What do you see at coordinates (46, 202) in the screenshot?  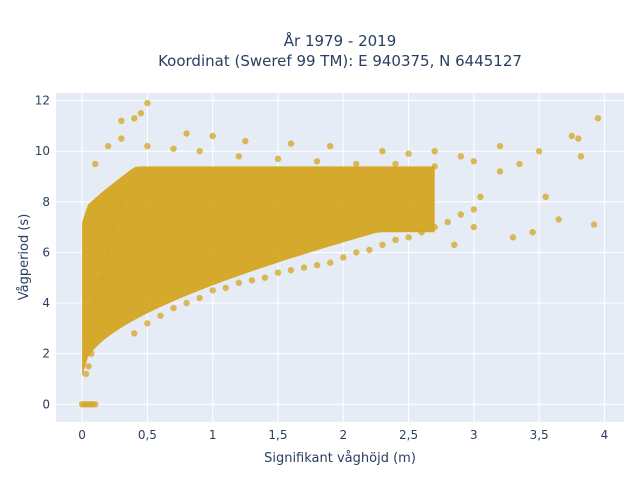 I see `y-tick-label: 8` at bounding box center [46, 202].